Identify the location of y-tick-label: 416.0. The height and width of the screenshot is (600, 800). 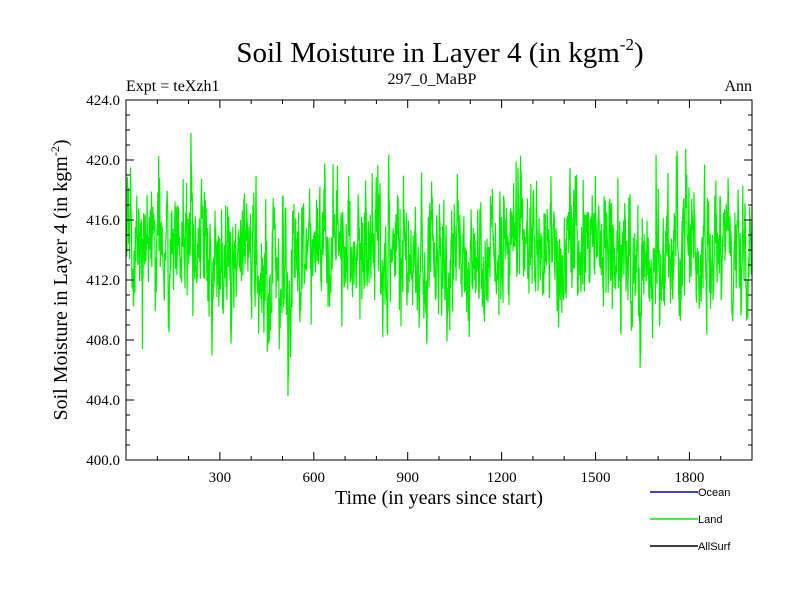
(103, 221).